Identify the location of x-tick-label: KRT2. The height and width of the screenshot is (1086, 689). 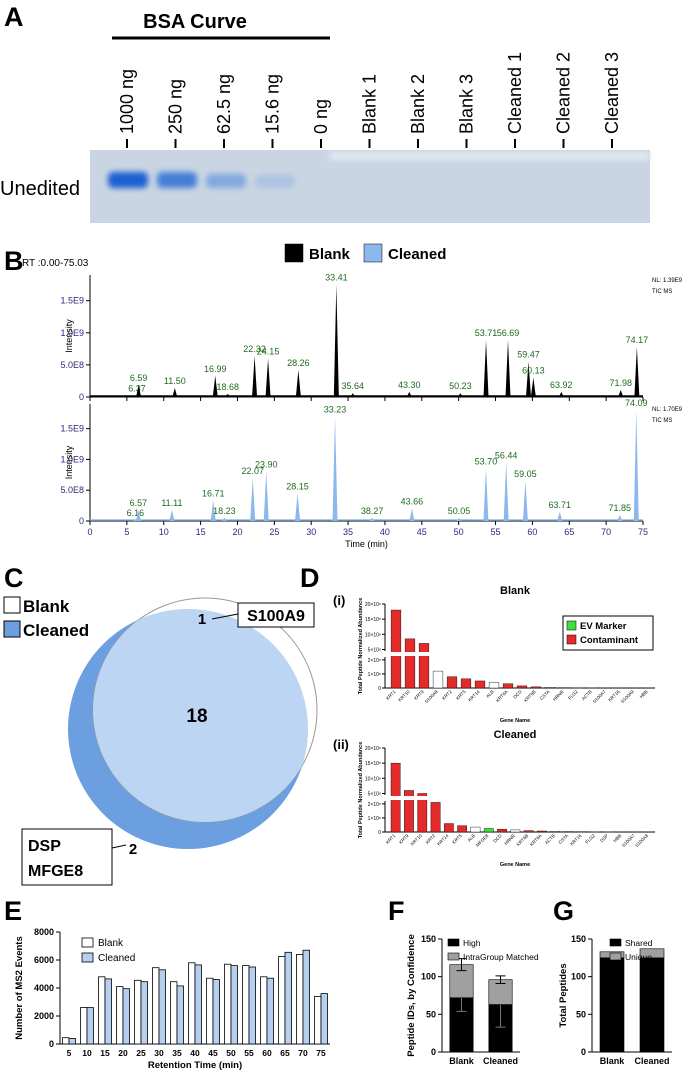
(431, 839).